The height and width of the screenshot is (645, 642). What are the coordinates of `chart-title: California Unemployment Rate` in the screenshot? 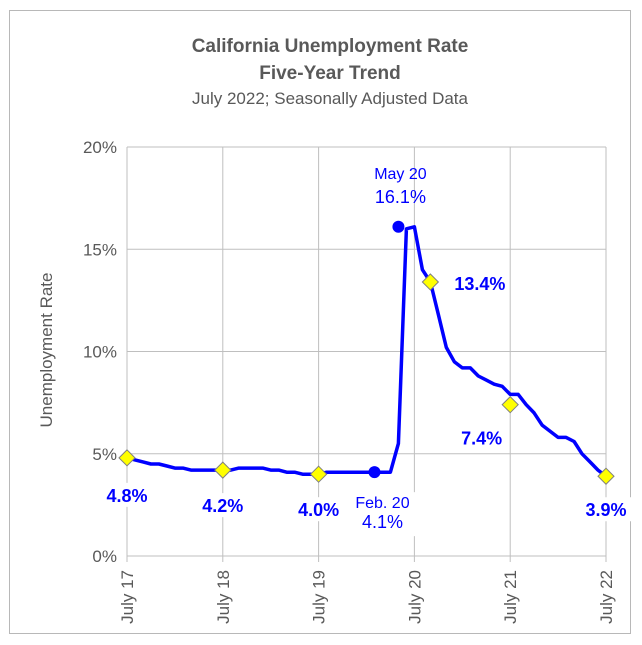 It's located at (330, 46).